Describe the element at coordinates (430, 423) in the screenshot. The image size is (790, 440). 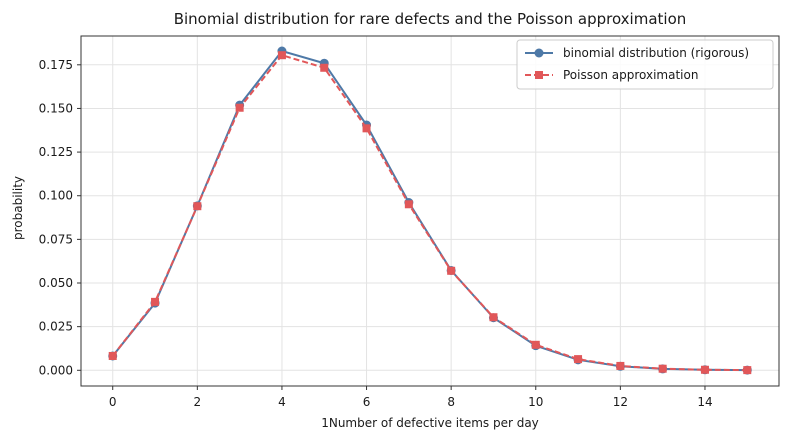
I see `x-axis-label: 1Number of defective items per day` at that location.